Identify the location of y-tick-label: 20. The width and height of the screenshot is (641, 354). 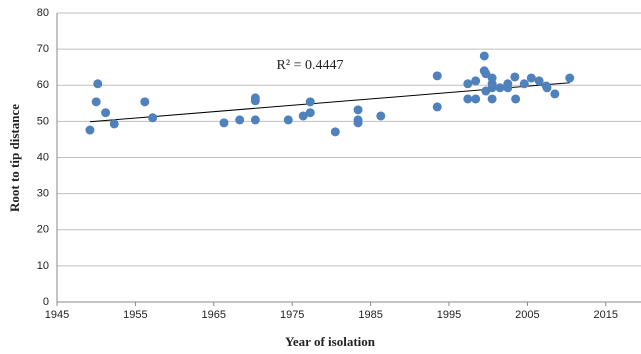
(43, 230).